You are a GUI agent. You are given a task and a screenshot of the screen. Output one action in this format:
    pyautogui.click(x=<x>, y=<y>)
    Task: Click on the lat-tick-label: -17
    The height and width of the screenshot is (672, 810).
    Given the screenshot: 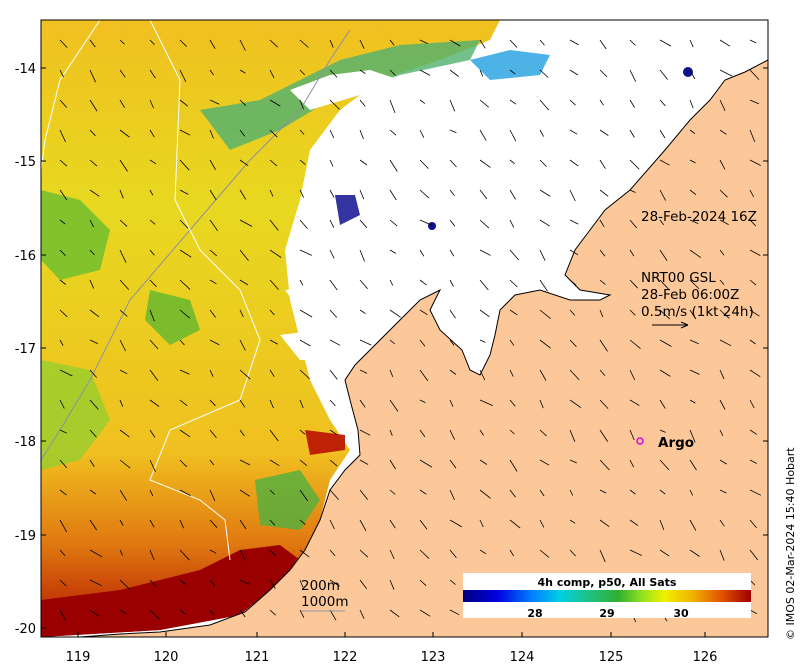 What is the action you would take?
    pyautogui.click(x=25, y=349)
    